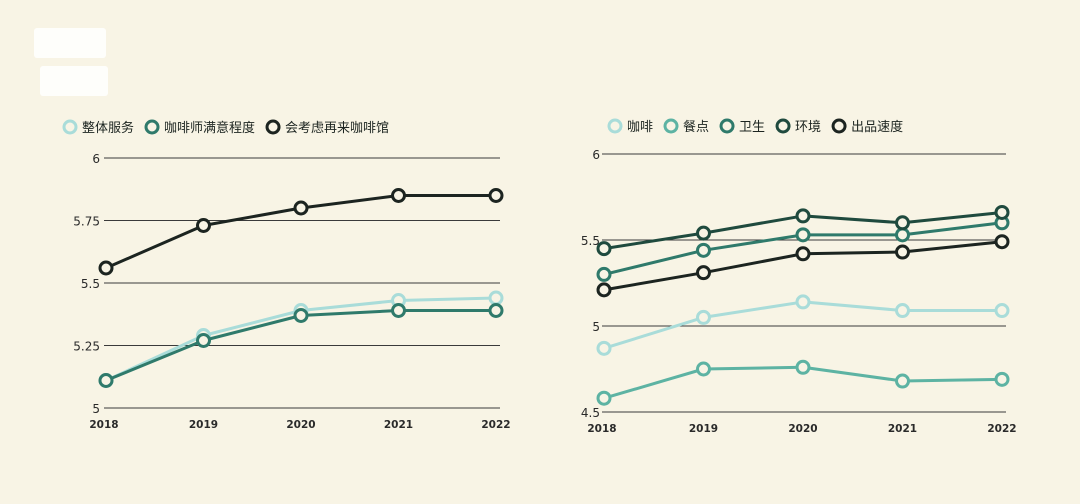  What do you see at coordinates (300, 425) in the screenshot?
I see `left-x-tick-label: 2020` at bounding box center [300, 425].